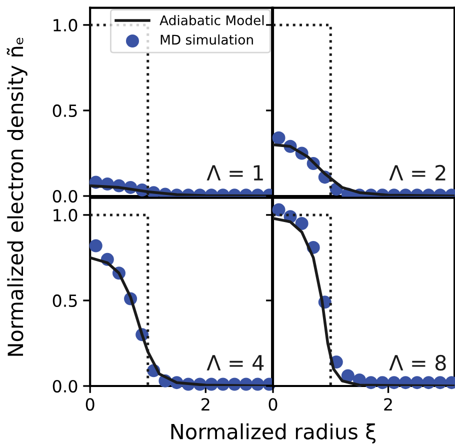 The image size is (455, 448). Describe the element at coordinates (417, 172) in the screenshot. I see `annotation: Λ = 2` at that location.